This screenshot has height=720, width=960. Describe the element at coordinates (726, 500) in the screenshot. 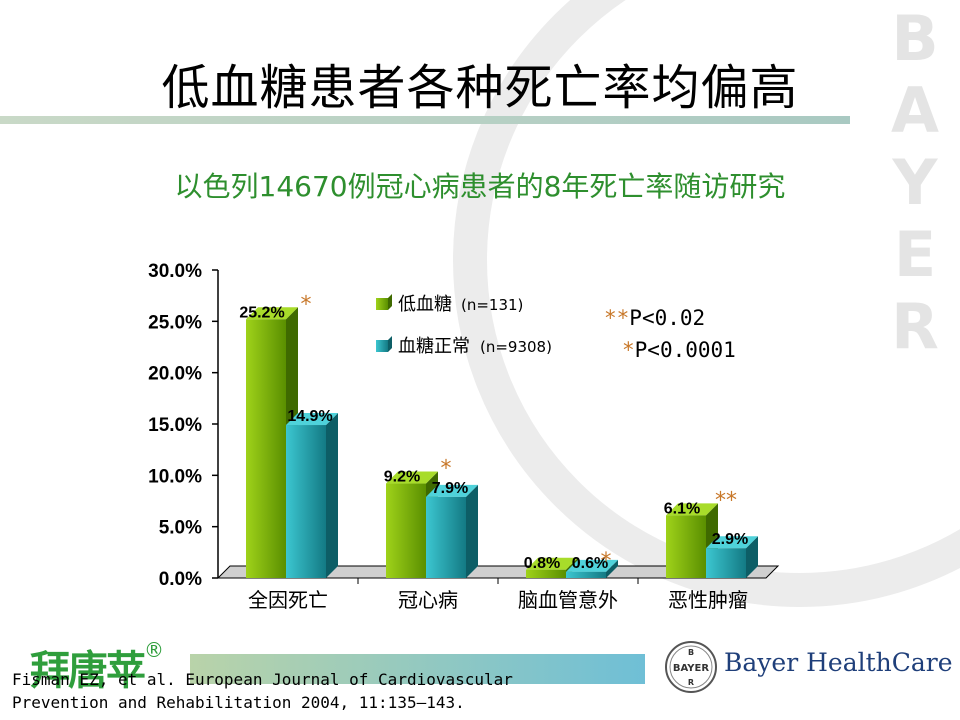

I see `significance-3: **` at that location.